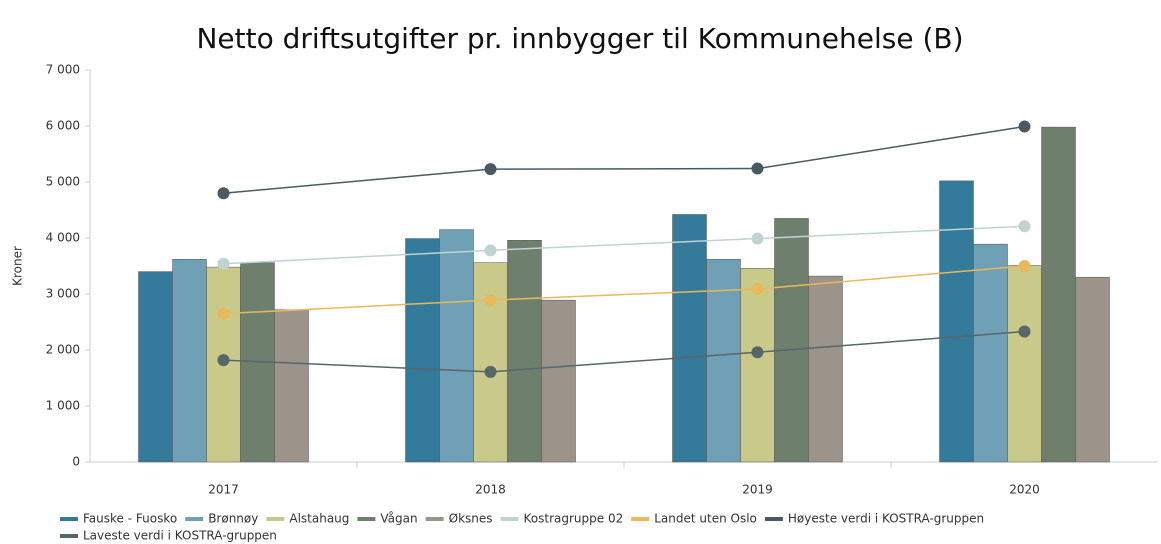  Describe the element at coordinates (18, 266) in the screenshot. I see `y-axis-label: Kroner` at that location.